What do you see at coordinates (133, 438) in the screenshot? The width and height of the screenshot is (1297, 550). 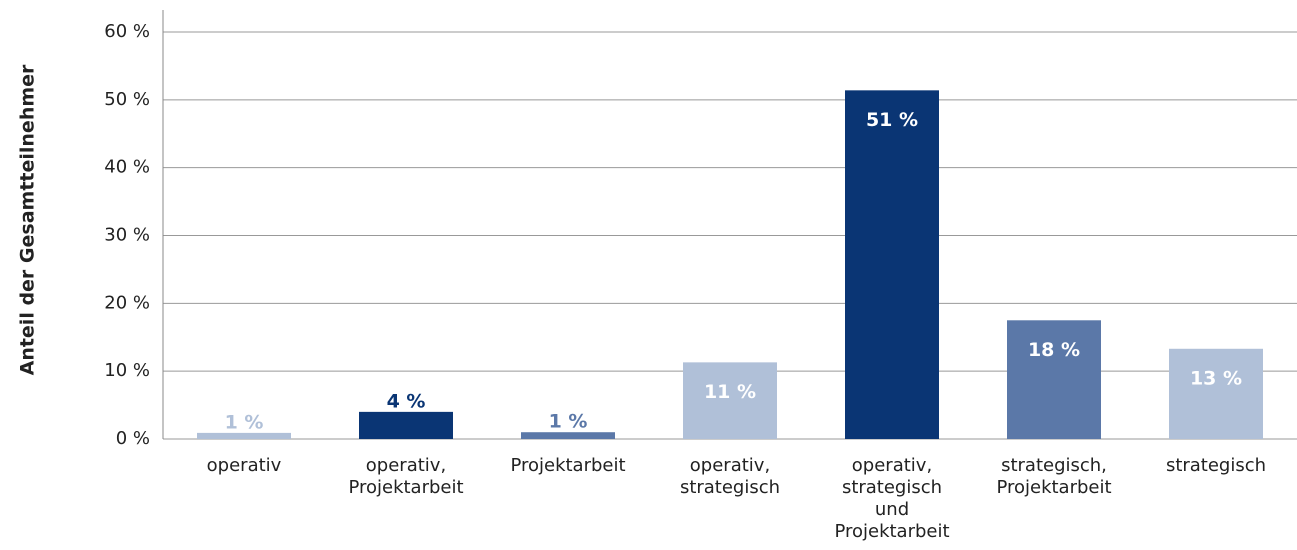 I see `y-tick-label: 0 %` at bounding box center [133, 438].